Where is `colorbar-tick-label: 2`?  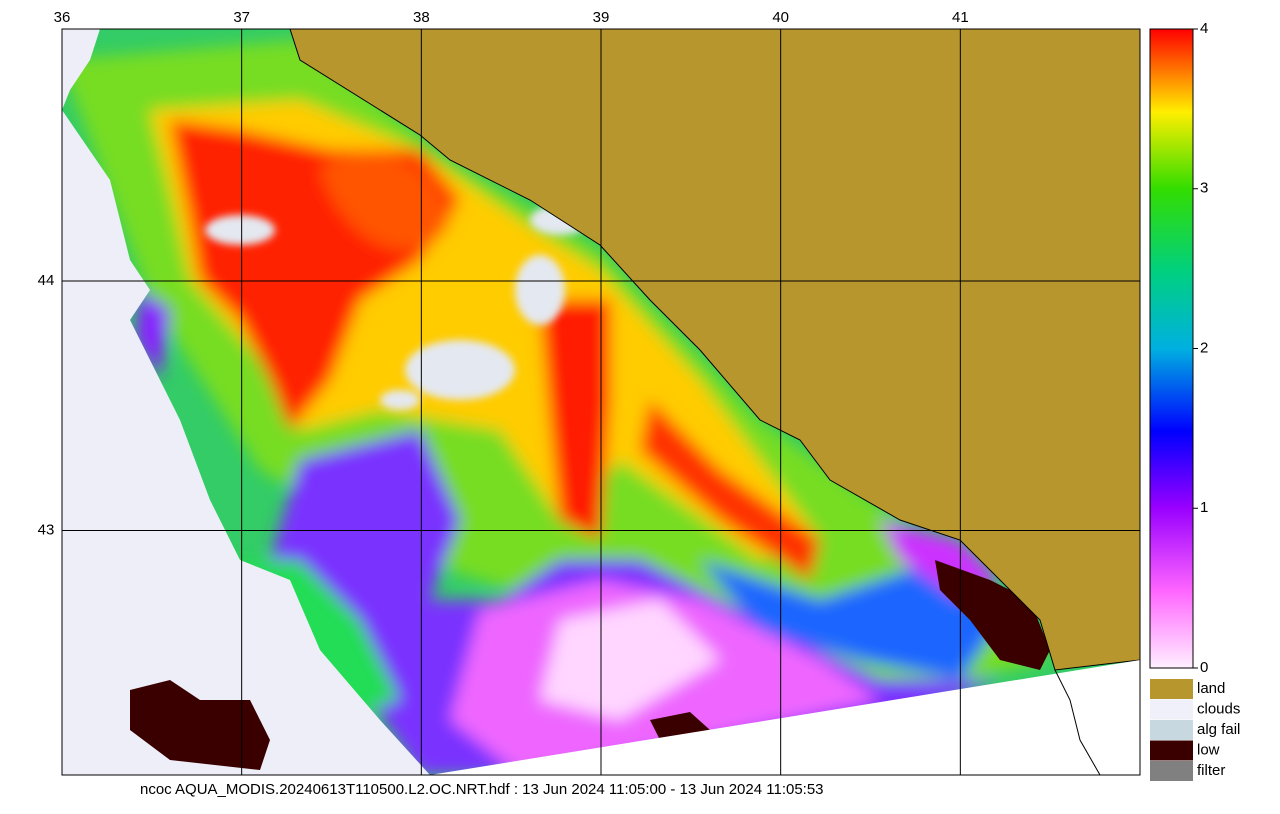 colorbar-tick-label: 2 is located at coordinates (1204, 347).